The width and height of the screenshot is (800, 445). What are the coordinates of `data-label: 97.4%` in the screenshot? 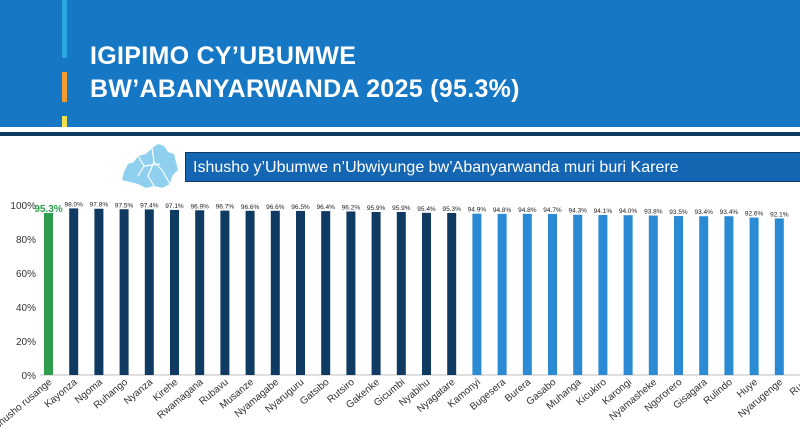 It's located at (149, 205).